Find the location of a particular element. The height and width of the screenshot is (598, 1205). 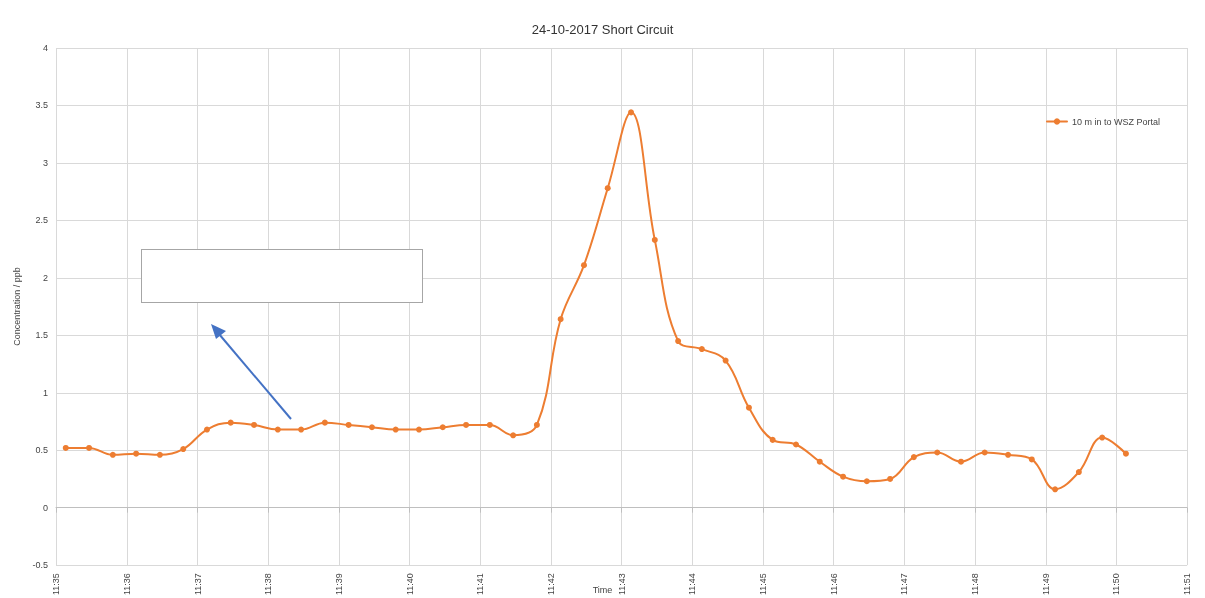

x-tick-label: 11:46 is located at coordinates (833, 584).